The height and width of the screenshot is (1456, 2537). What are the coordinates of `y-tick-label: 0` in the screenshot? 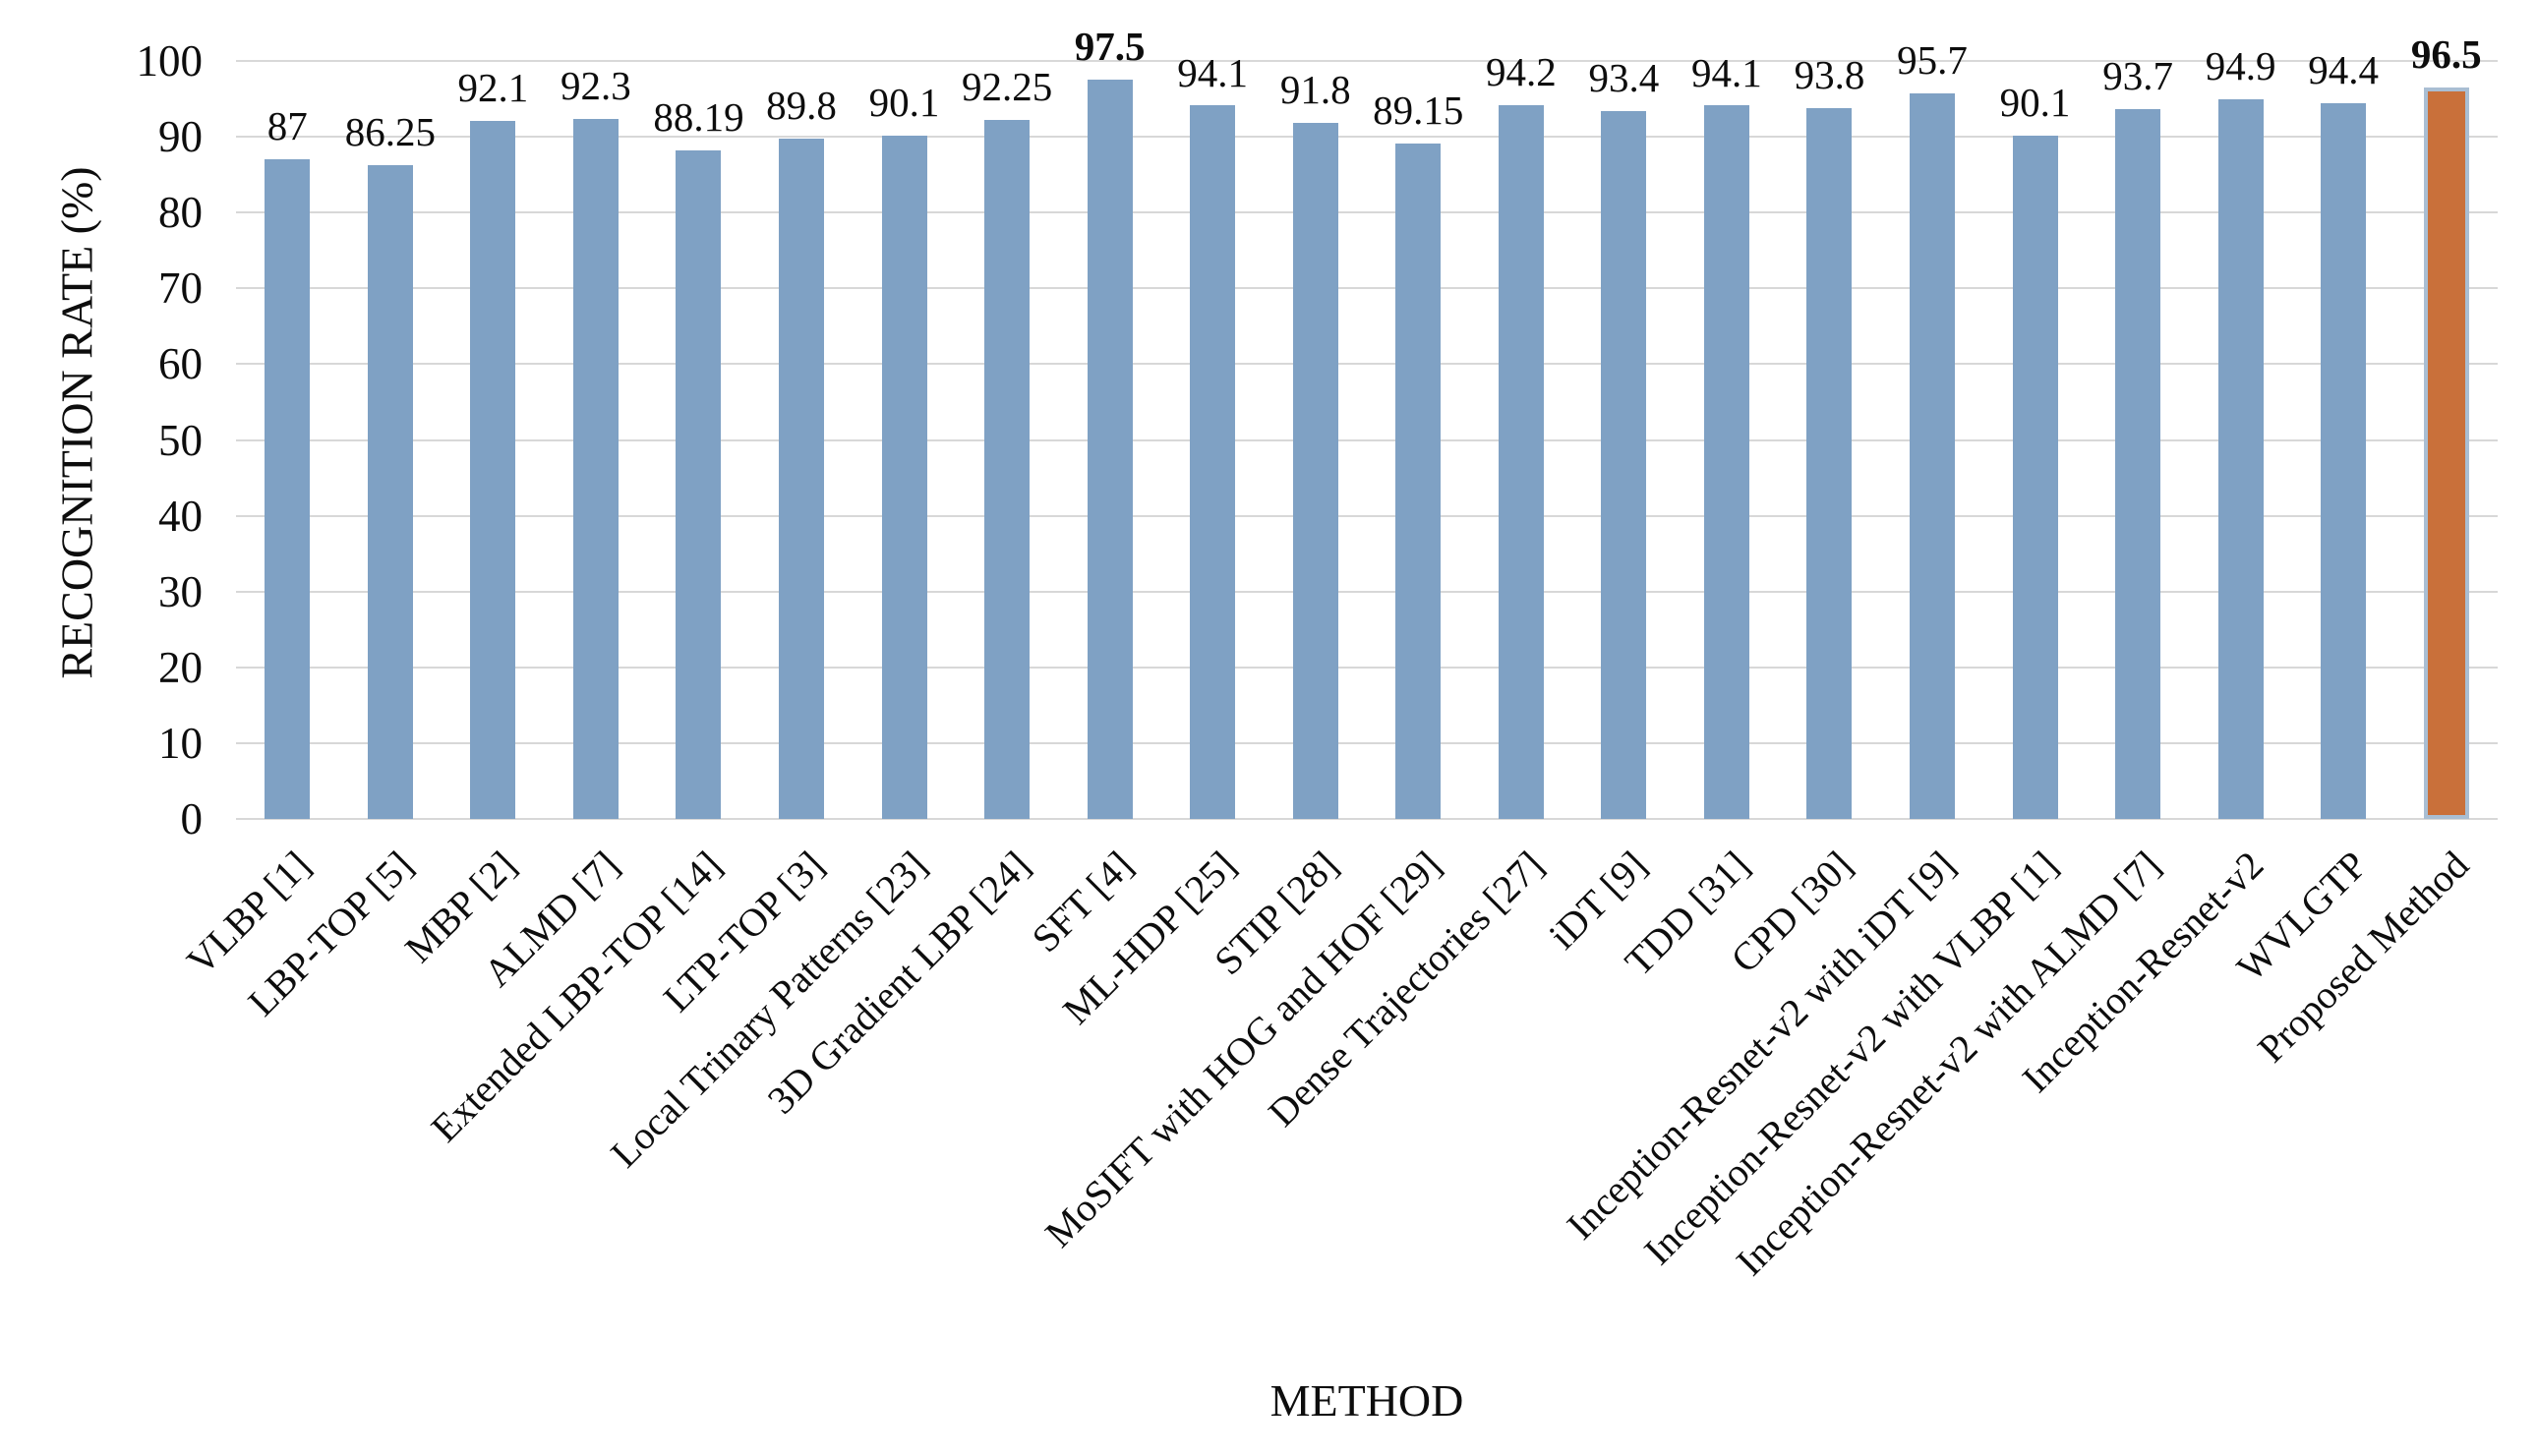 It's located at (192, 819).